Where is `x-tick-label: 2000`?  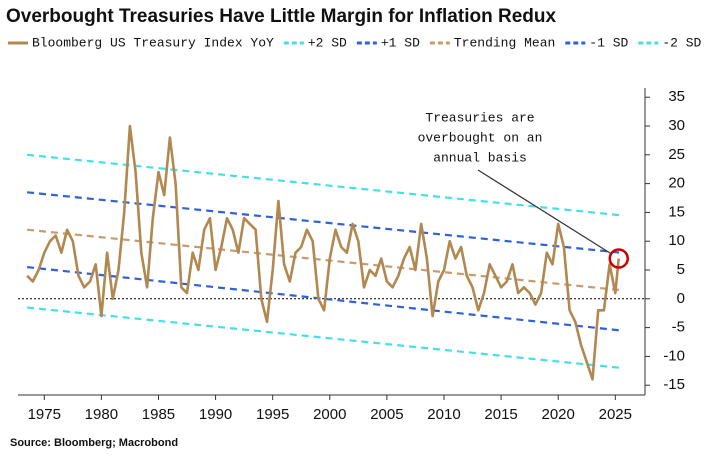
x-tick-label: 2000 is located at coordinates (329, 414).